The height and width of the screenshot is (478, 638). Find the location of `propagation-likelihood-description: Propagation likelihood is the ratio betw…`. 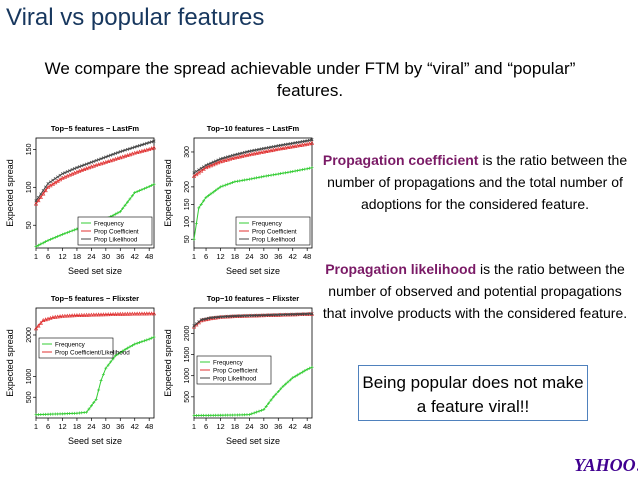

propagation-likelihood-description: Propagation likelihood is the ratio betw… is located at coordinates (475, 291).